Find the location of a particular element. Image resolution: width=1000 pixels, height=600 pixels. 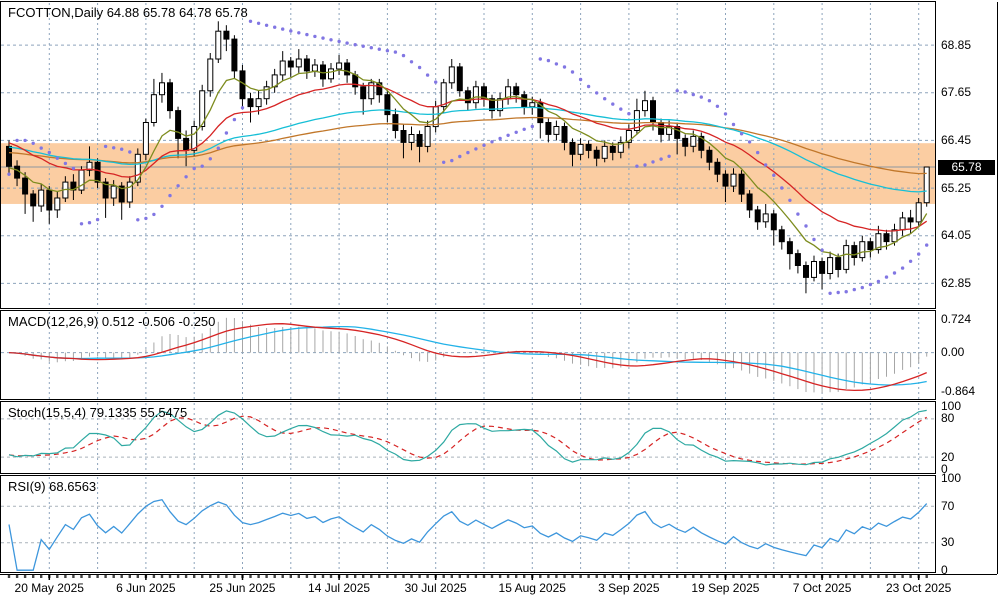

macd-axis-label: 0.00 is located at coordinates (953, 352).